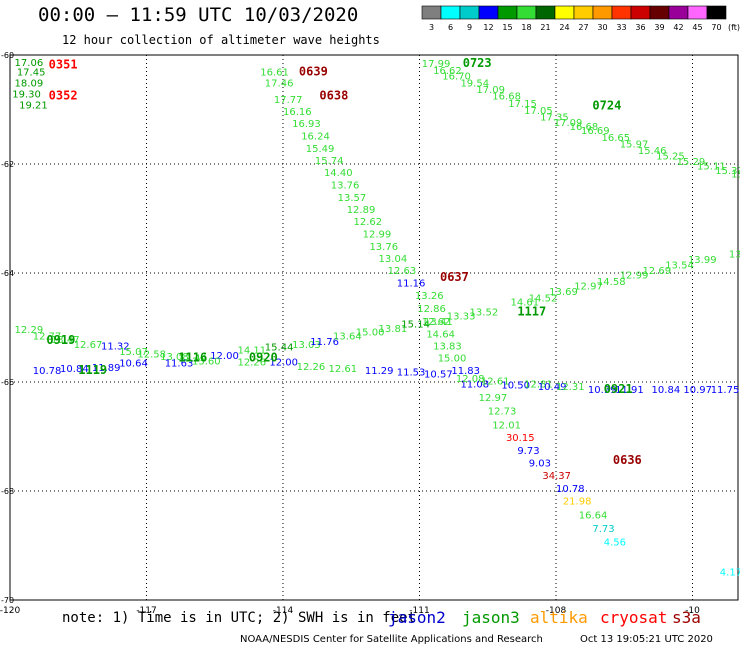 The image size is (740, 650). Describe the element at coordinates (584, 127) in the screenshot. I see `wave-height-label: 16.68` at that location.